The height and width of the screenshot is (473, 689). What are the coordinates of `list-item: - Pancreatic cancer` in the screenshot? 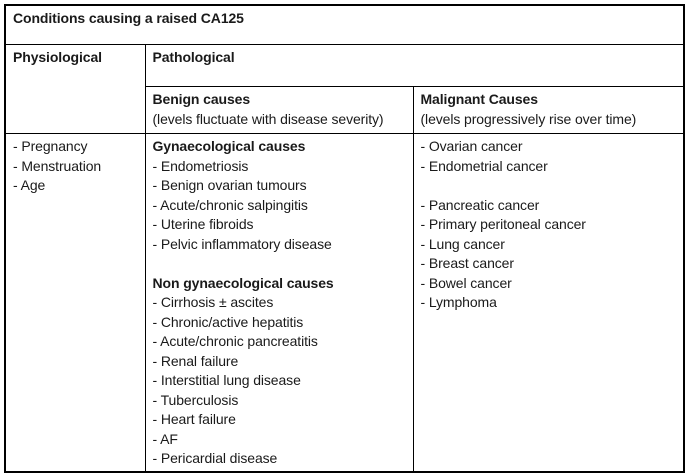 It's located at (480, 204).